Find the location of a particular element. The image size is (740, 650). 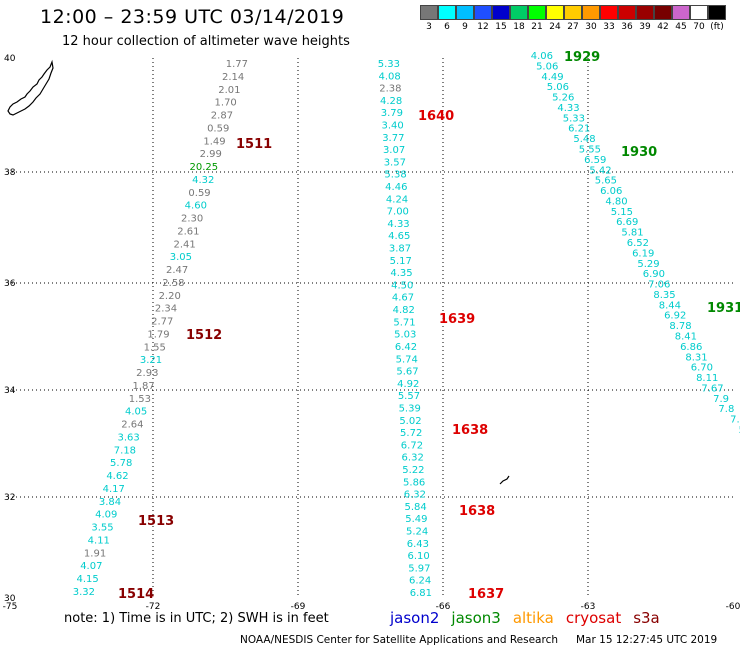

wave-height-value: 1.53 is located at coordinates (140, 399).